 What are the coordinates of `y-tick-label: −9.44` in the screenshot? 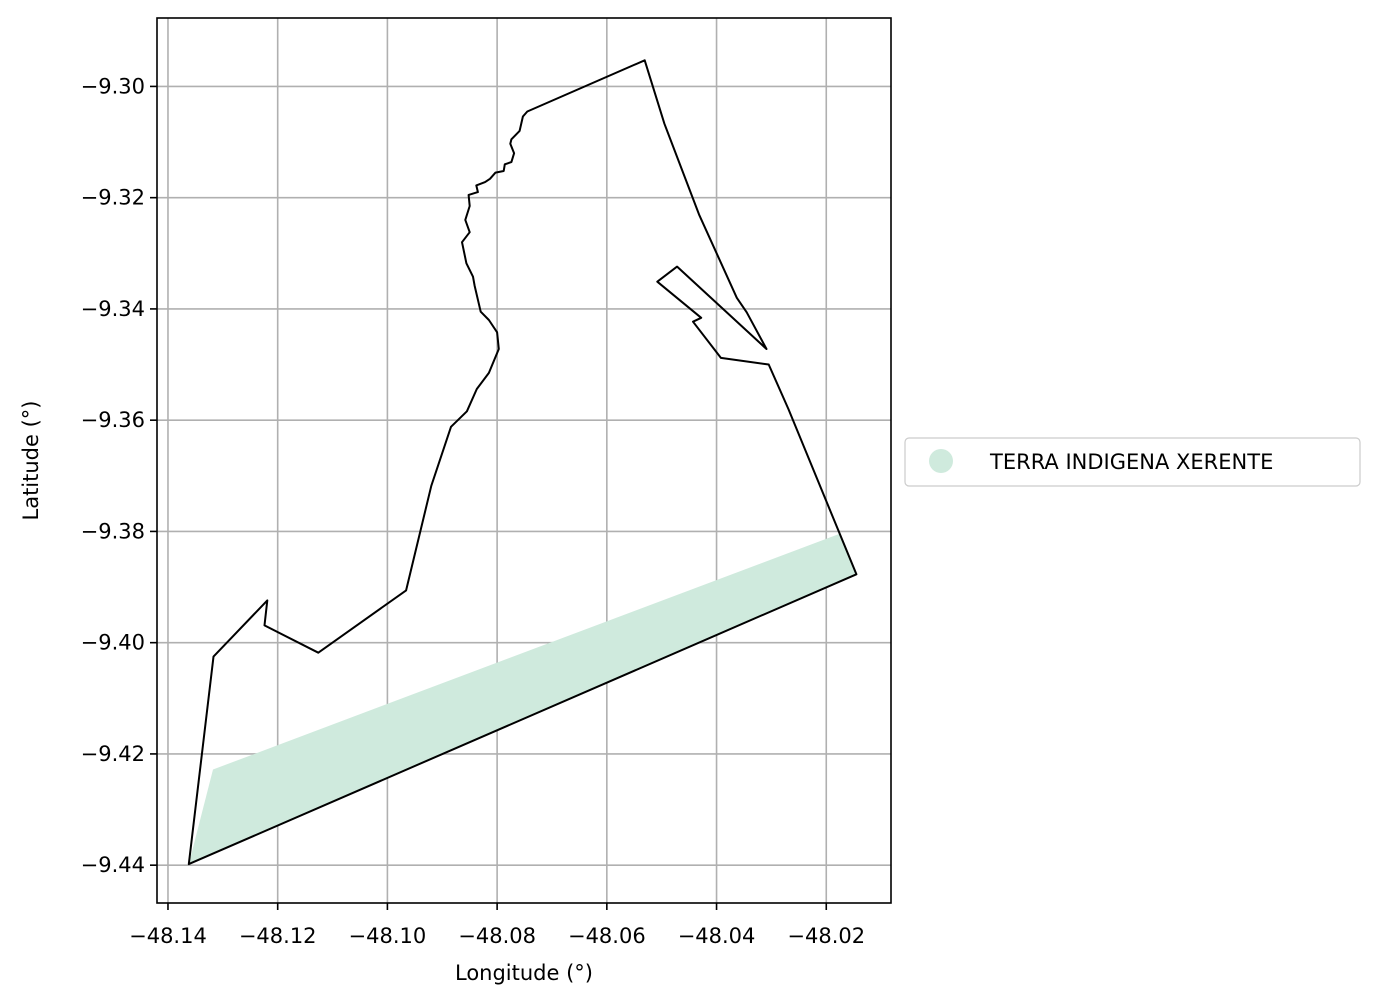 It's located at (113, 865).